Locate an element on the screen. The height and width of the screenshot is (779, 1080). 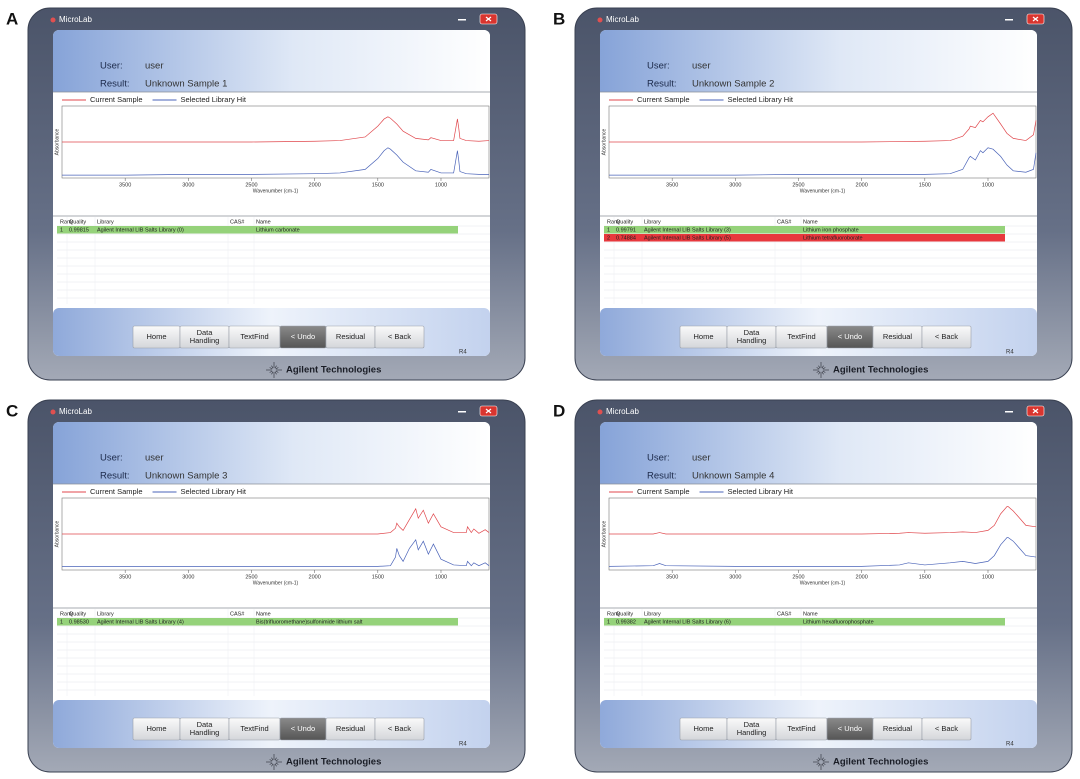
result-value: Unknown Sample 1 is located at coordinates (186, 84).